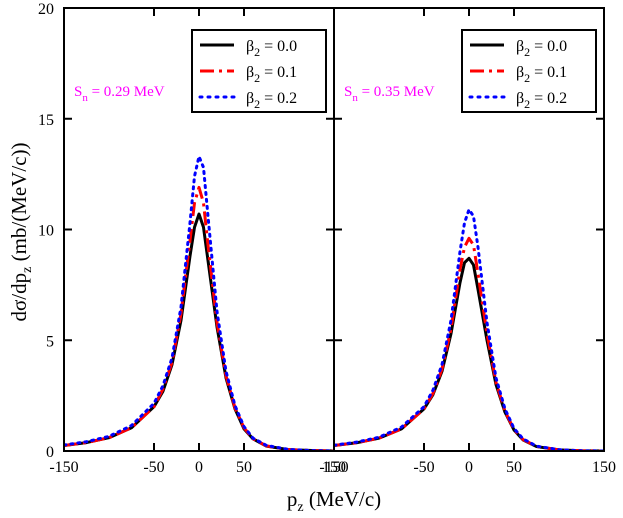 This screenshot has height=518, width=623. Describe the element at coordinates (119, 94) in the screenshot. I see `separation-energy-label: Sn = 0.29 MeV` at that location.